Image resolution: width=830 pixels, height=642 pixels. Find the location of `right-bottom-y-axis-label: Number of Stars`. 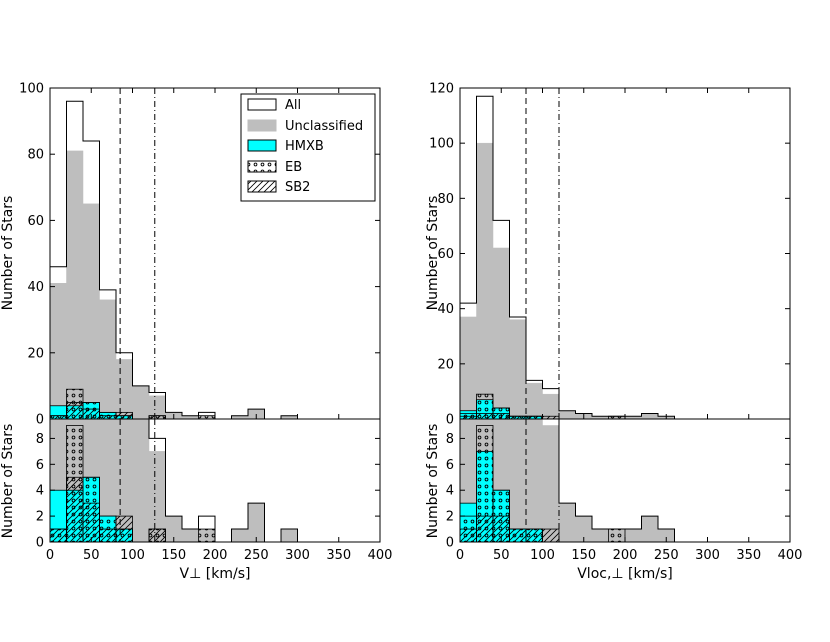

right-bottom-y-axis-label: Number of Stars is located at coordinates (433, 481).